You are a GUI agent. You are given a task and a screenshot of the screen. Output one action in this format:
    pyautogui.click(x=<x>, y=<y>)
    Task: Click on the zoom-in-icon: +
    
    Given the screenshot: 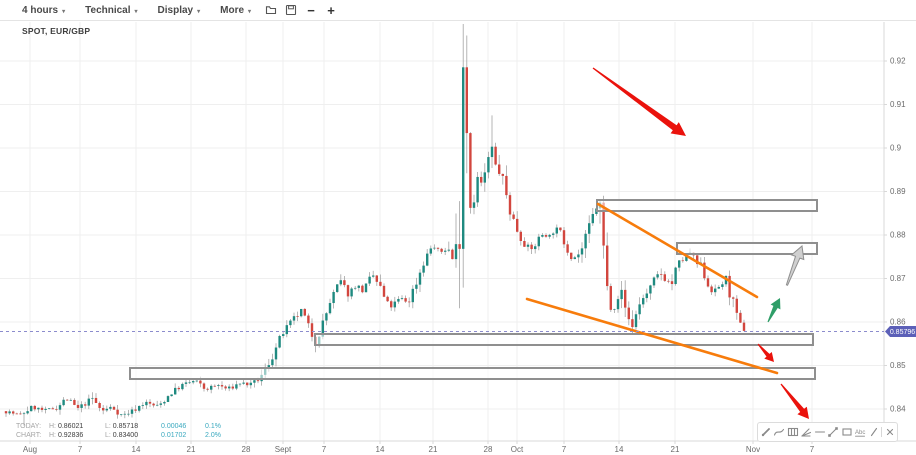 What is the action you would take?
    pyautogui.click(x=331, y=10)
    